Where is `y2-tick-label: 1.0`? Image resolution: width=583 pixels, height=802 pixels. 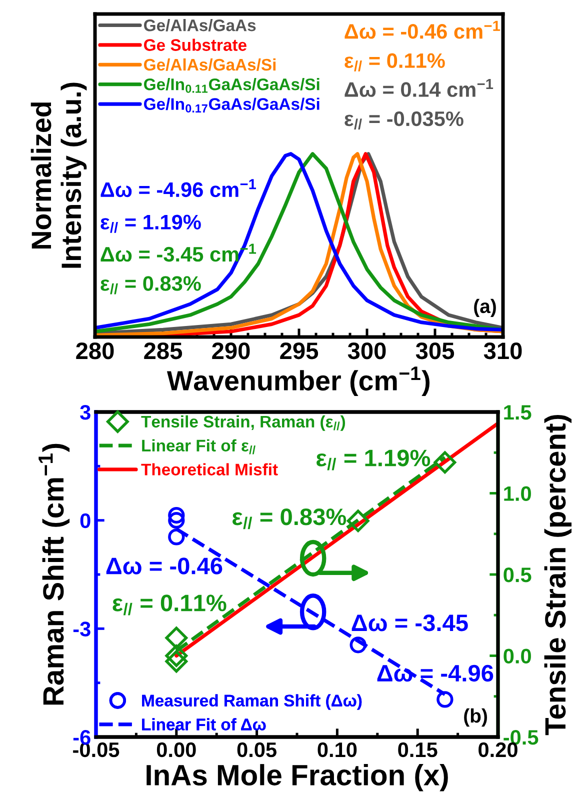 y2-tick-label: 1.0 is located at coordinates (517, 494).